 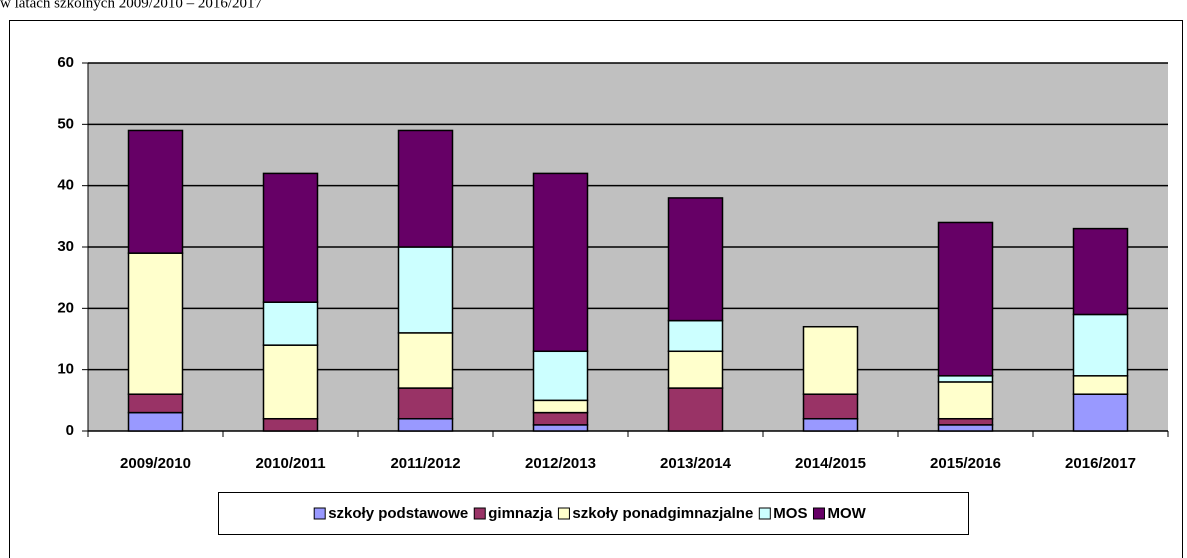 What do you see at coordinates (965, 463) in the screenshot?
I see `x-tick-label: 2015/2016` at bounding box center [965, 463].